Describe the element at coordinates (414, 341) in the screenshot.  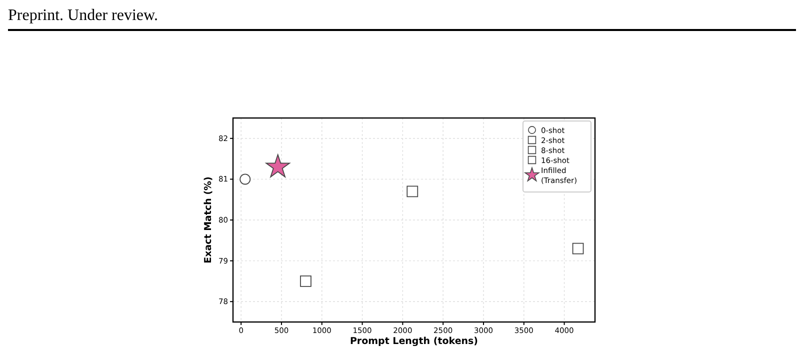
I see `x-axis-title: Prompt Length (tokens)` at that location.